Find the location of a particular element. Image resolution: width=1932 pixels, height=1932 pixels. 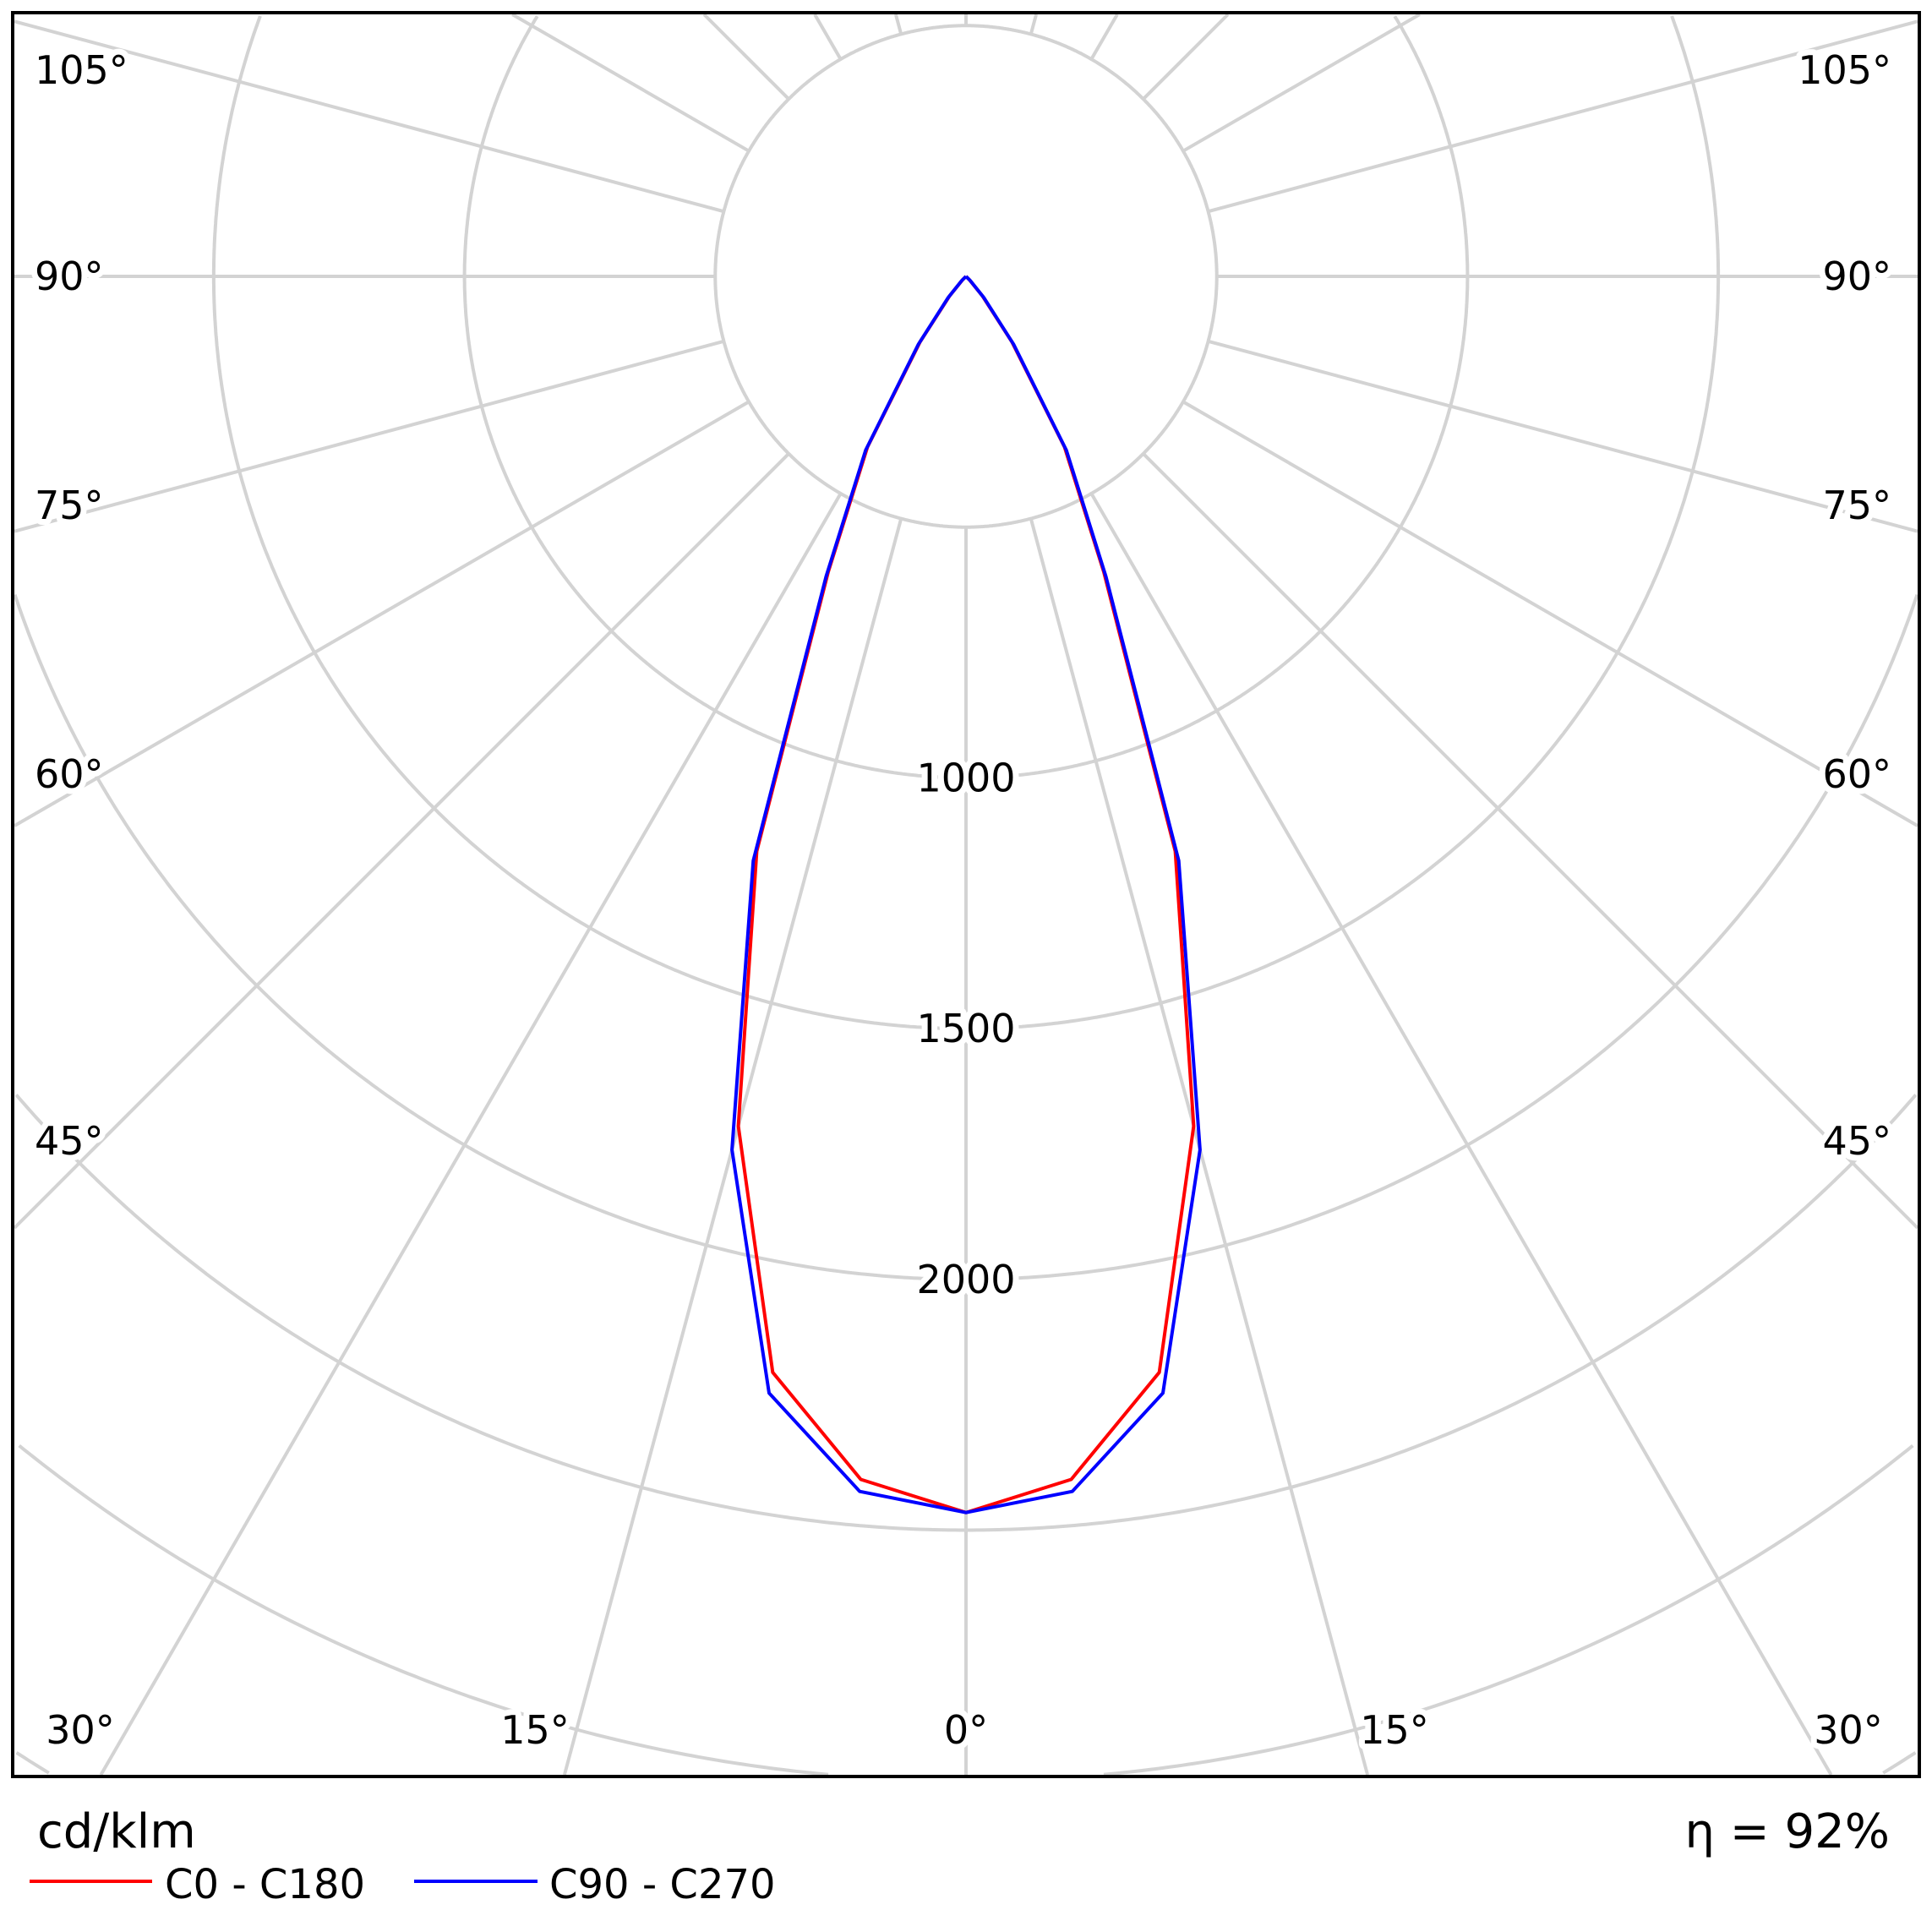

radial-line--165 is located at coordinates (898, 24).